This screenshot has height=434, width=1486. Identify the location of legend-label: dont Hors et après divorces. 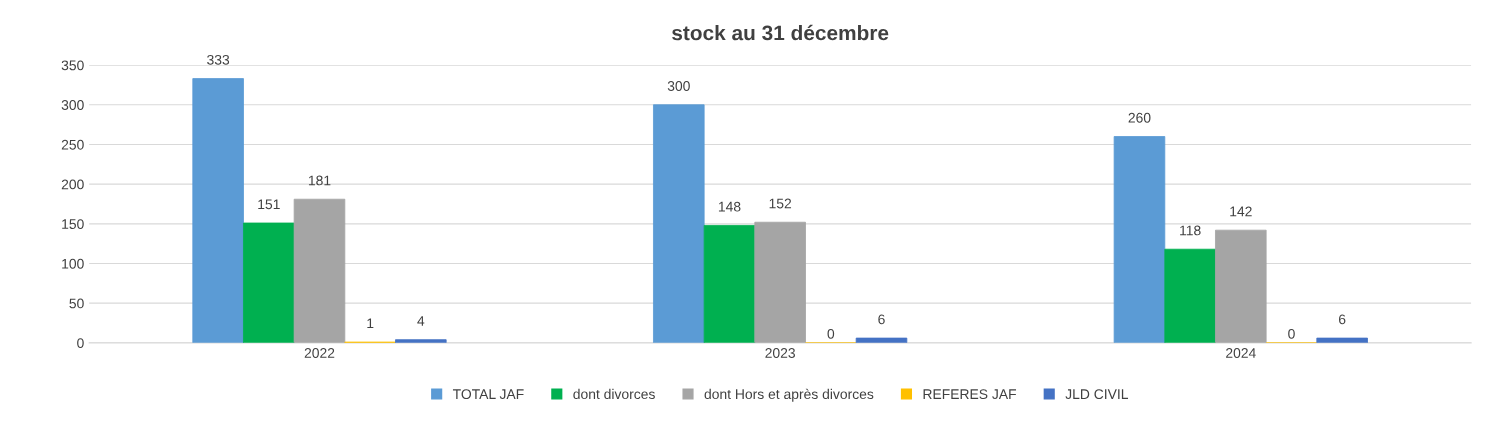
(789, 395).